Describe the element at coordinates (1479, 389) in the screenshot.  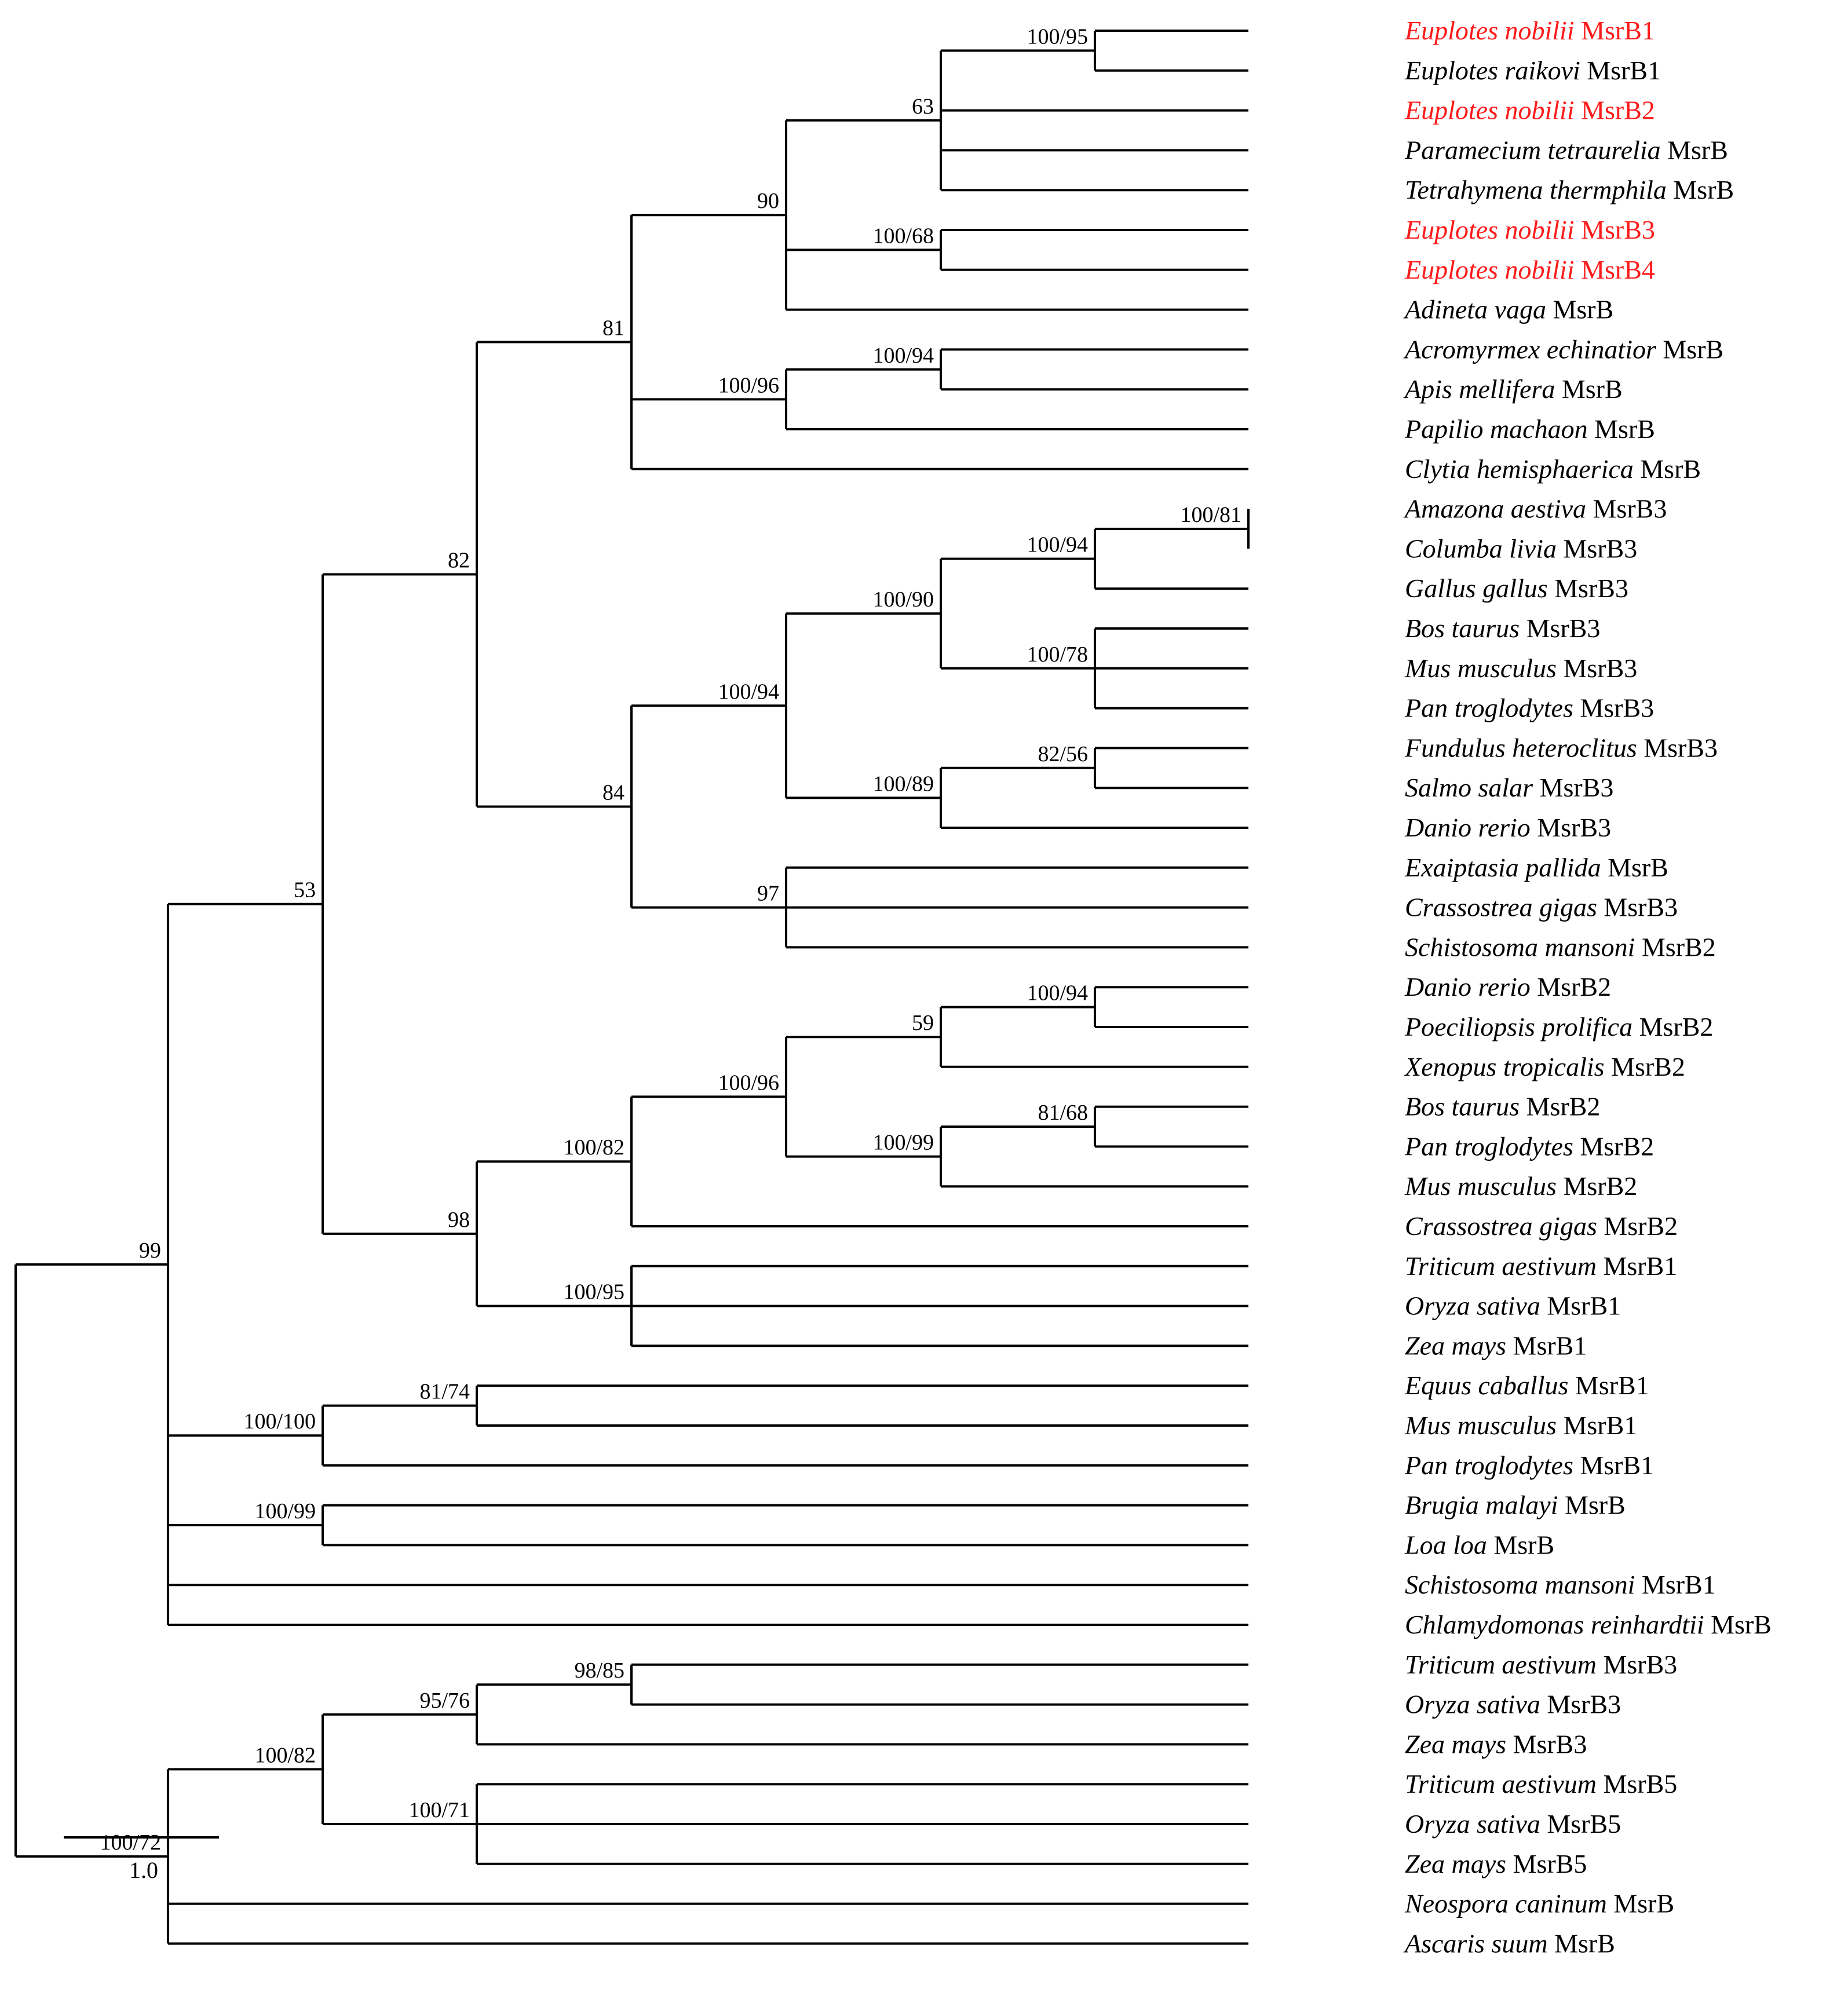
I see `taxon-species: Apis mellifera` at that location.